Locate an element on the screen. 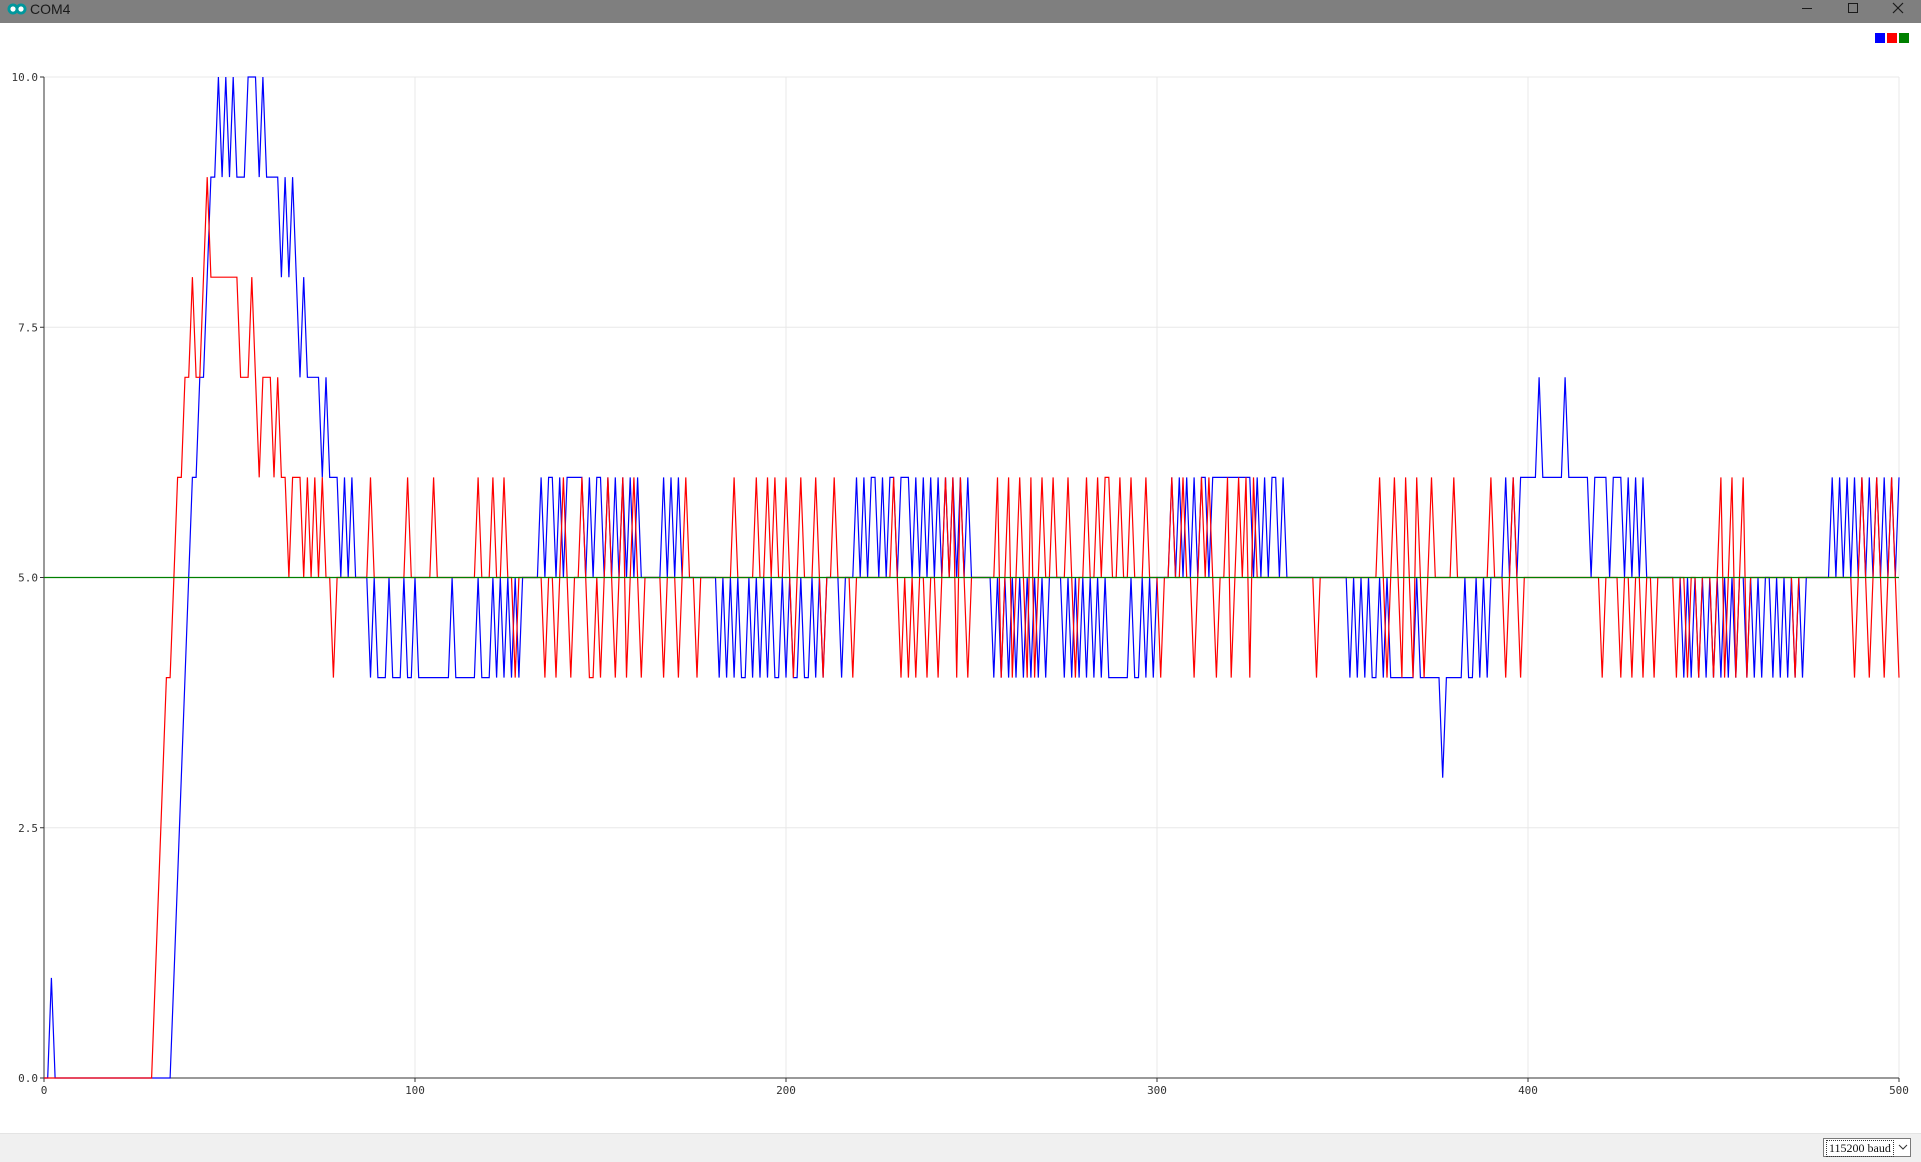  y-tick-label: 0.0 is located at coordinates (28, 1078).